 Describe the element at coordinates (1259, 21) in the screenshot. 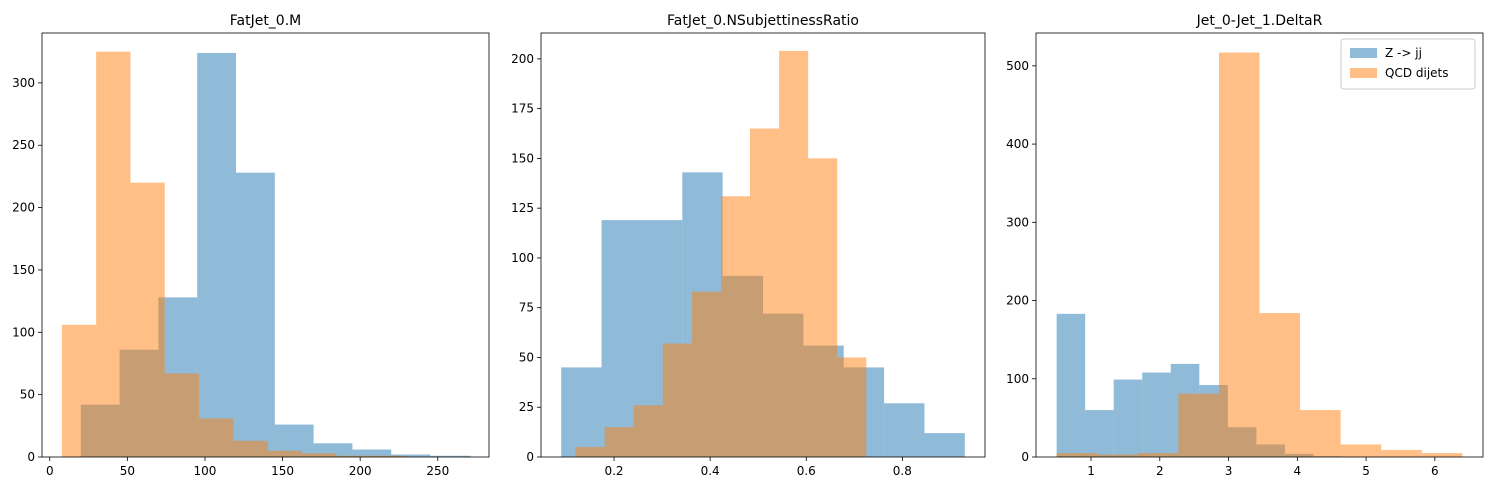

I see `subplot-title: Jet_0-Jet_1.DeltaR` at that location.